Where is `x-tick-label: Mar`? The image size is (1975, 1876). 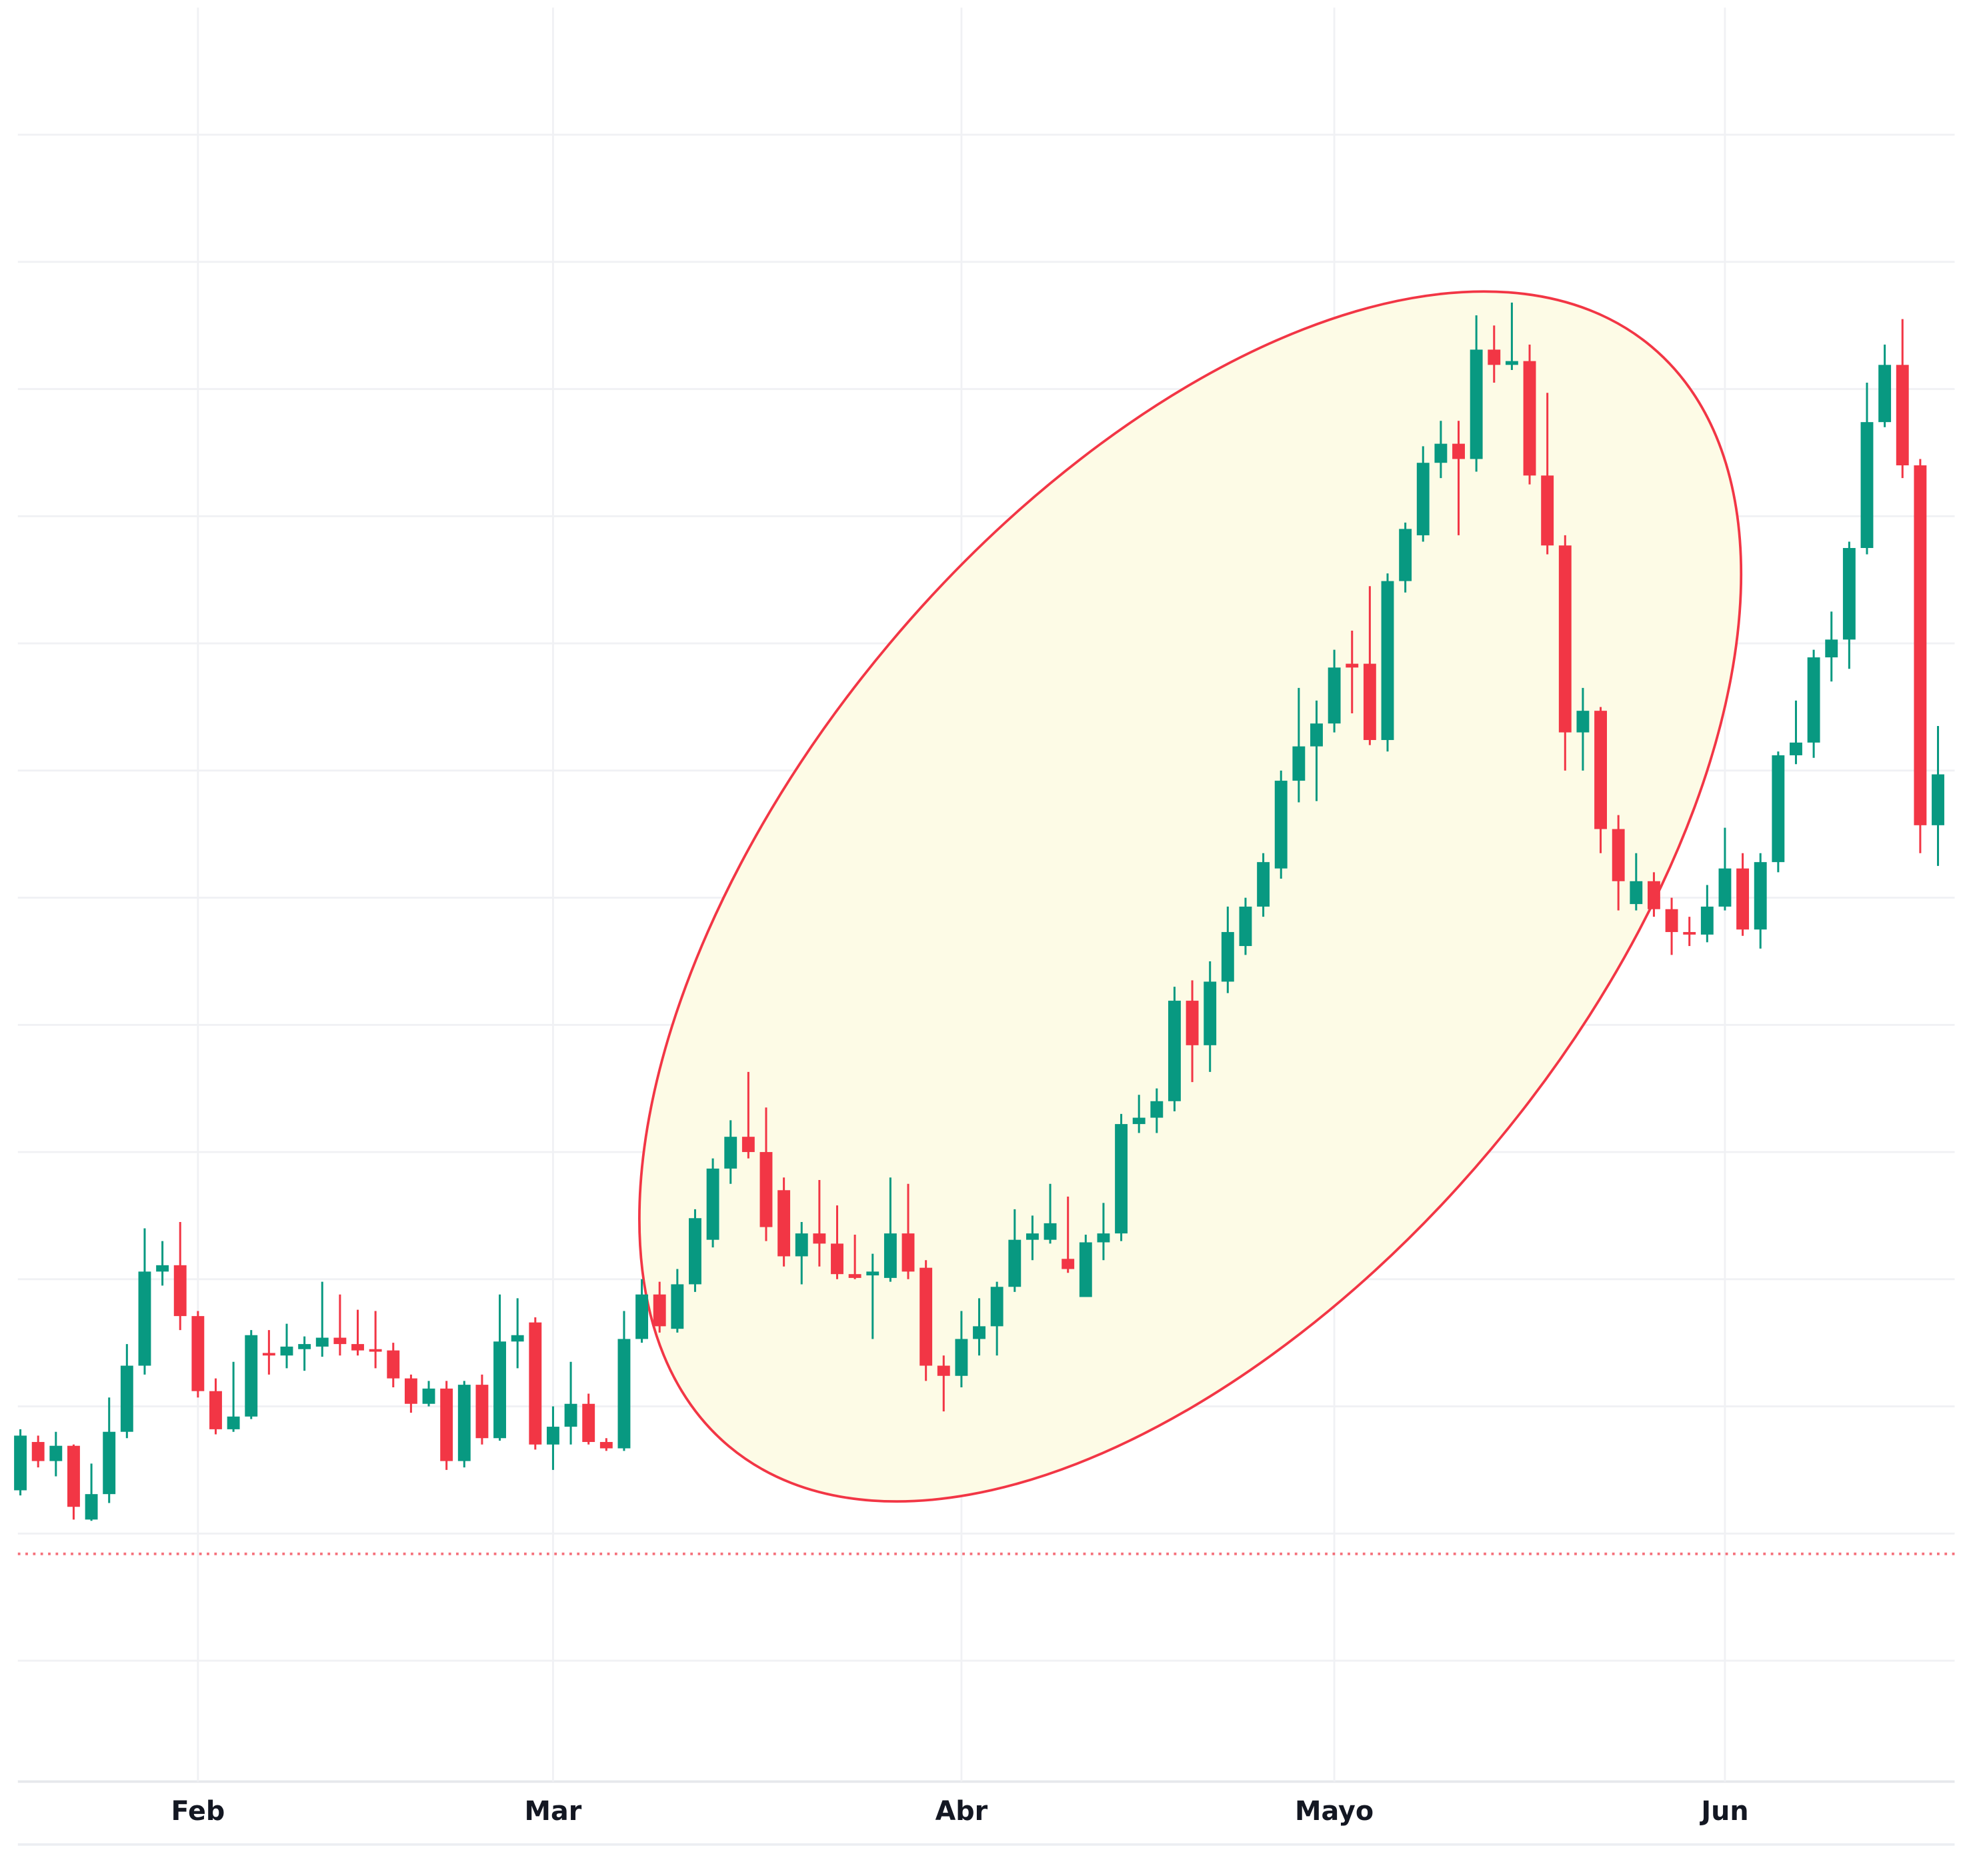 x-tick-label: Mar is located at coordinates (553, 1811).